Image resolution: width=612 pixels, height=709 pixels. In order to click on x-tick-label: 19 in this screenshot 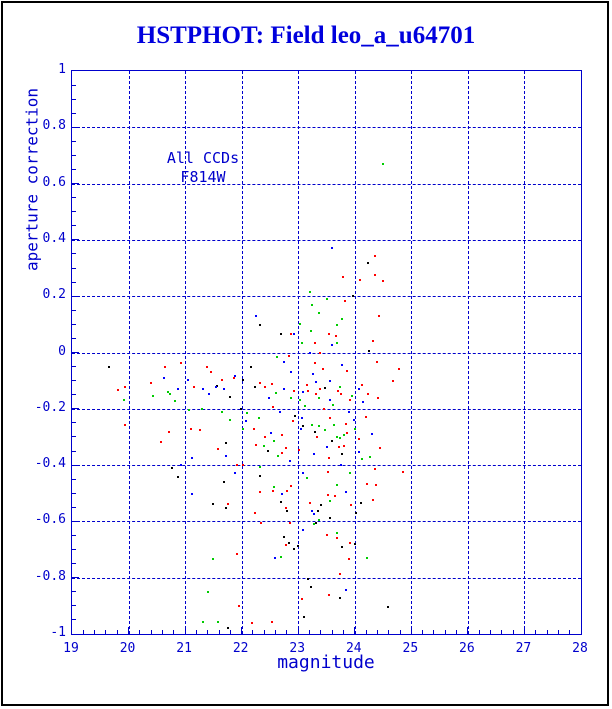, I will do `click(71, 648)`.